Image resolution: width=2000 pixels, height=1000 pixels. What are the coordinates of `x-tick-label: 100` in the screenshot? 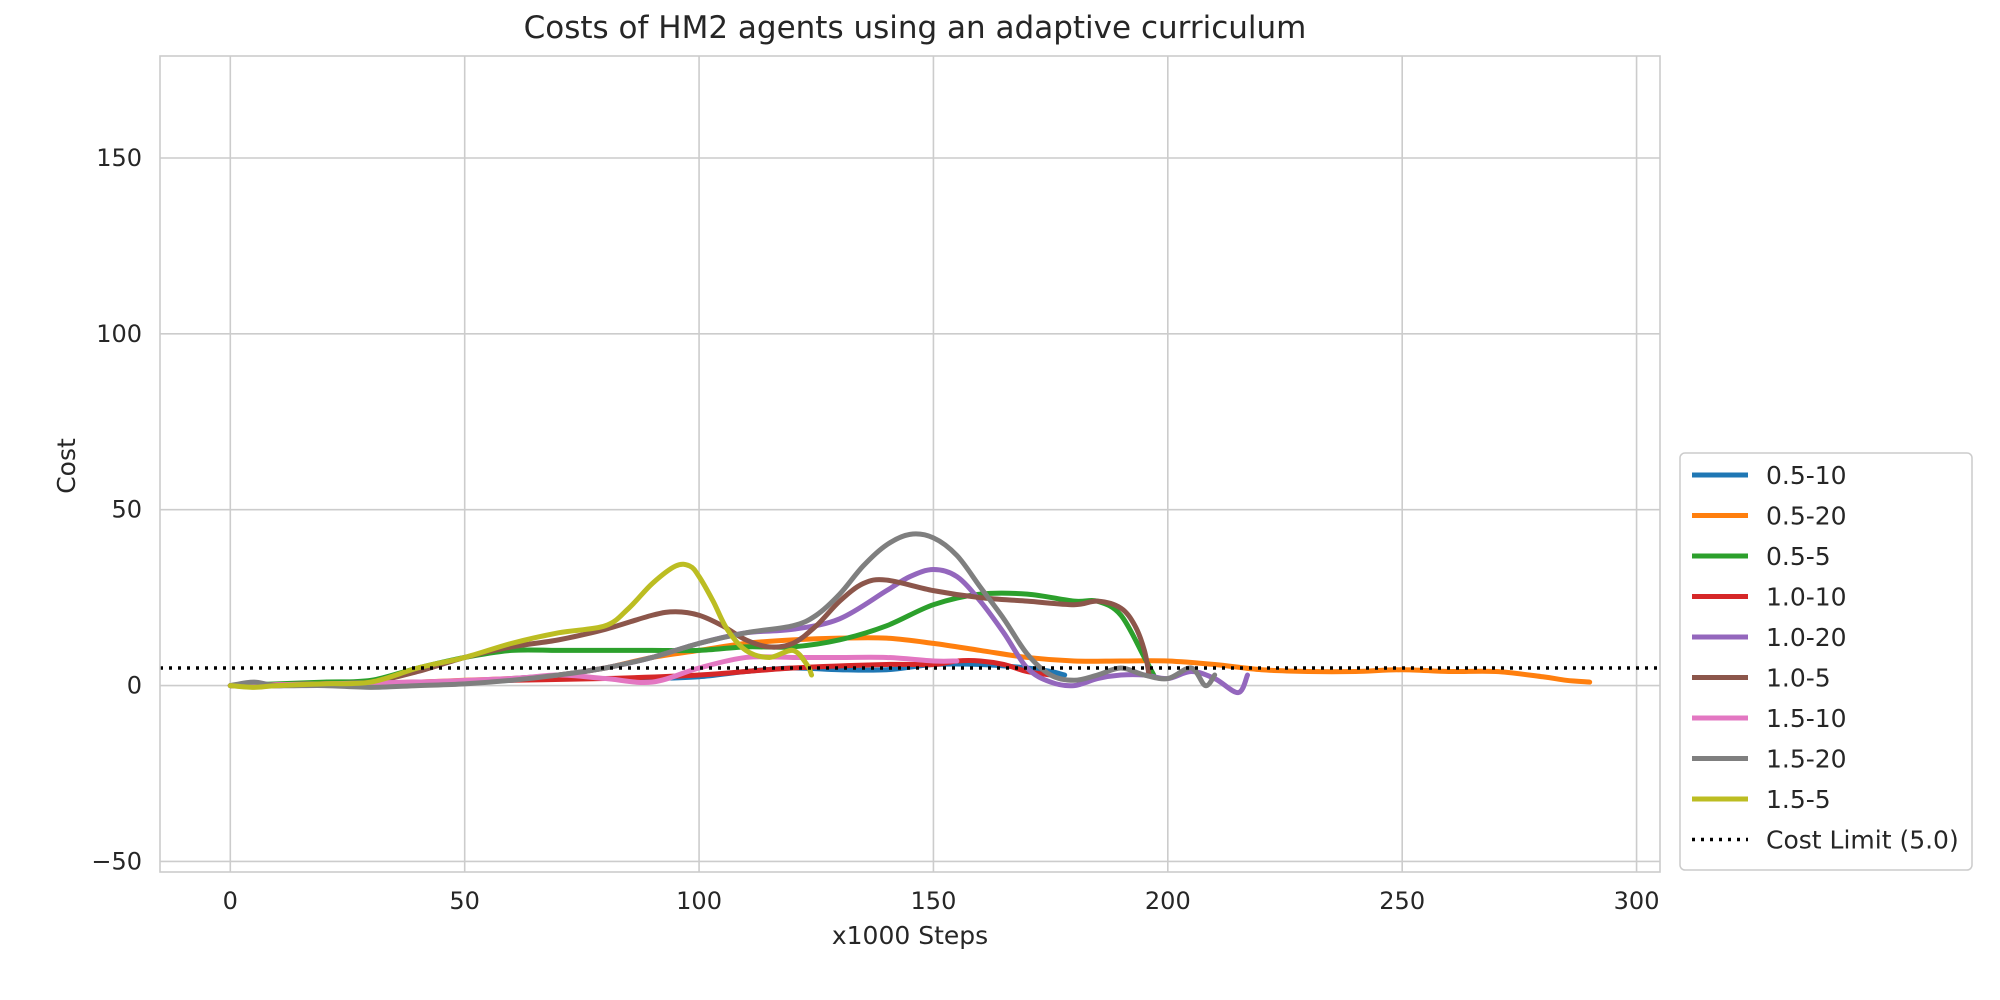 It's located at (699, 901).